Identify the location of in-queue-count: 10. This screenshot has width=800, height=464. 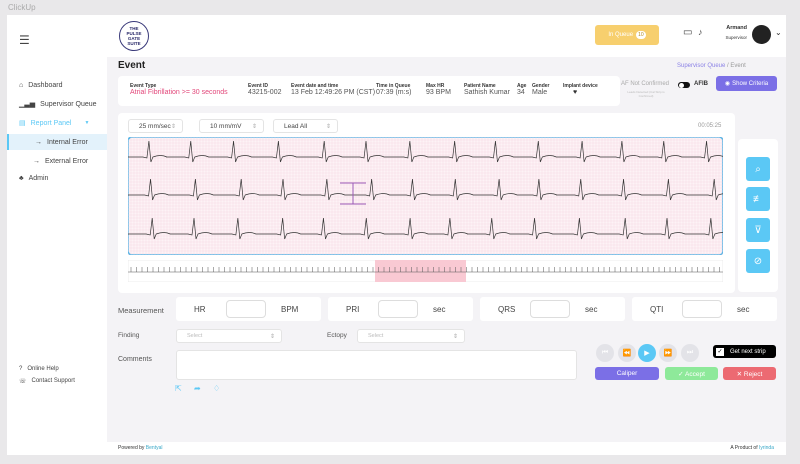
(641, 35).